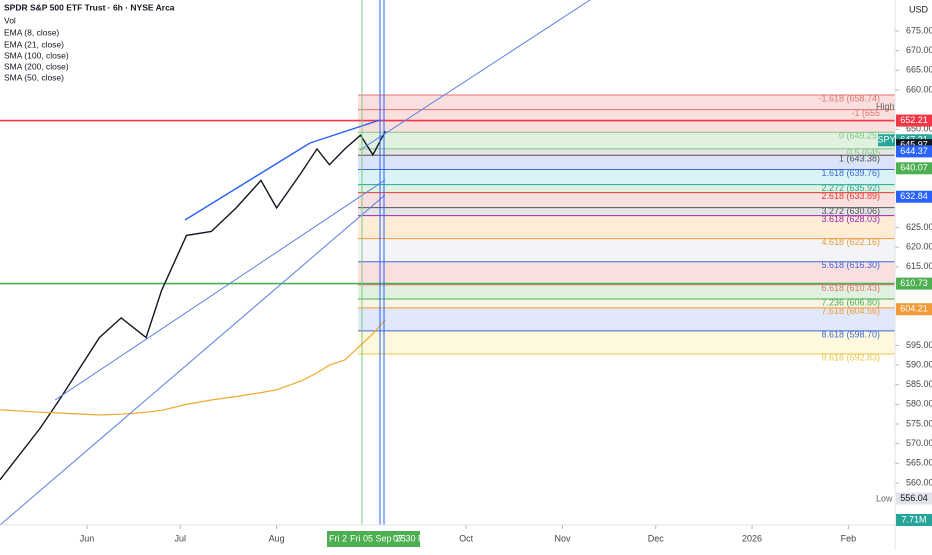  Describe the element at coordinates (850, 302) in the screenshot. I see `fib-label: 7.236 (606.80)` at that location.